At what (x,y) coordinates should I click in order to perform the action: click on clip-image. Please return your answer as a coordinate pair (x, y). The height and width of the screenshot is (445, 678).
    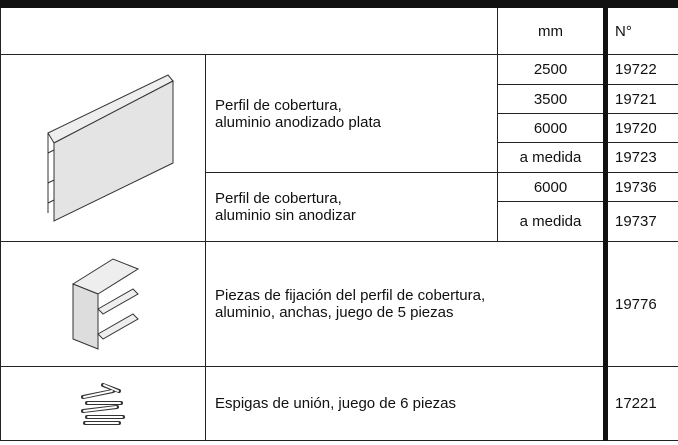
    Looking at the image, I should click on (103, 304).